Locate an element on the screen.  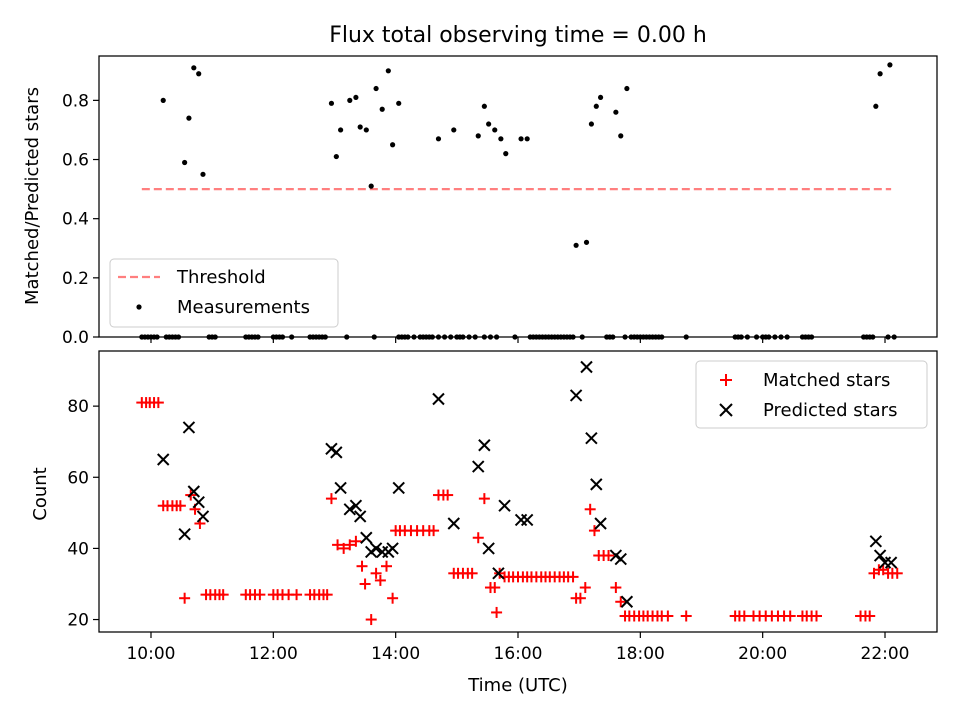
x-axis-label: Time (UTC) is located at coordinates (517, 685).